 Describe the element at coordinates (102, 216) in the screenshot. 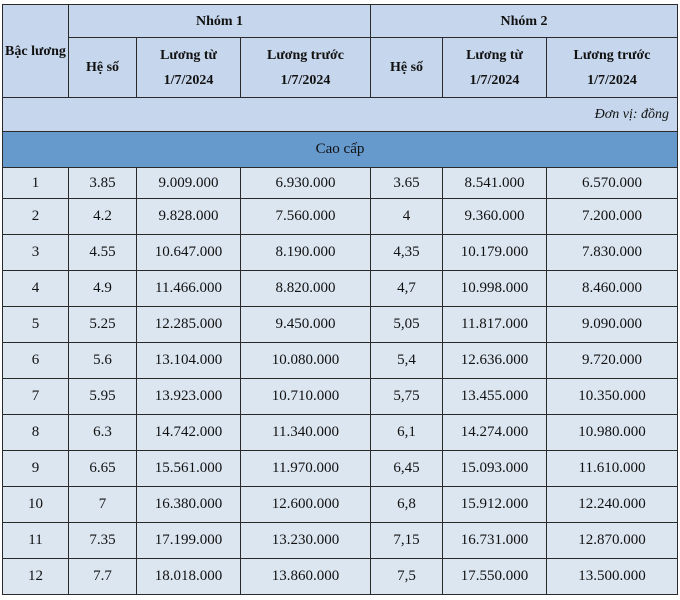

I see `cell-he-so-1: 4.2` at that location.